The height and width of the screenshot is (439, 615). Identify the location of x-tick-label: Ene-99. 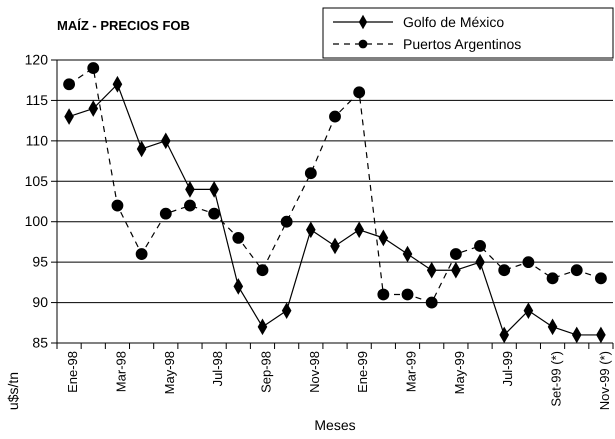
(362, 372).